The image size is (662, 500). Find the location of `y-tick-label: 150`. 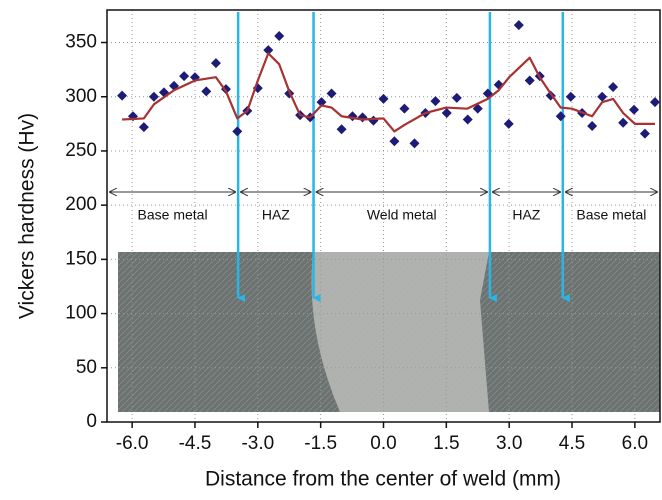

y-tick-label: 150 is located at coordinates (81, 258).